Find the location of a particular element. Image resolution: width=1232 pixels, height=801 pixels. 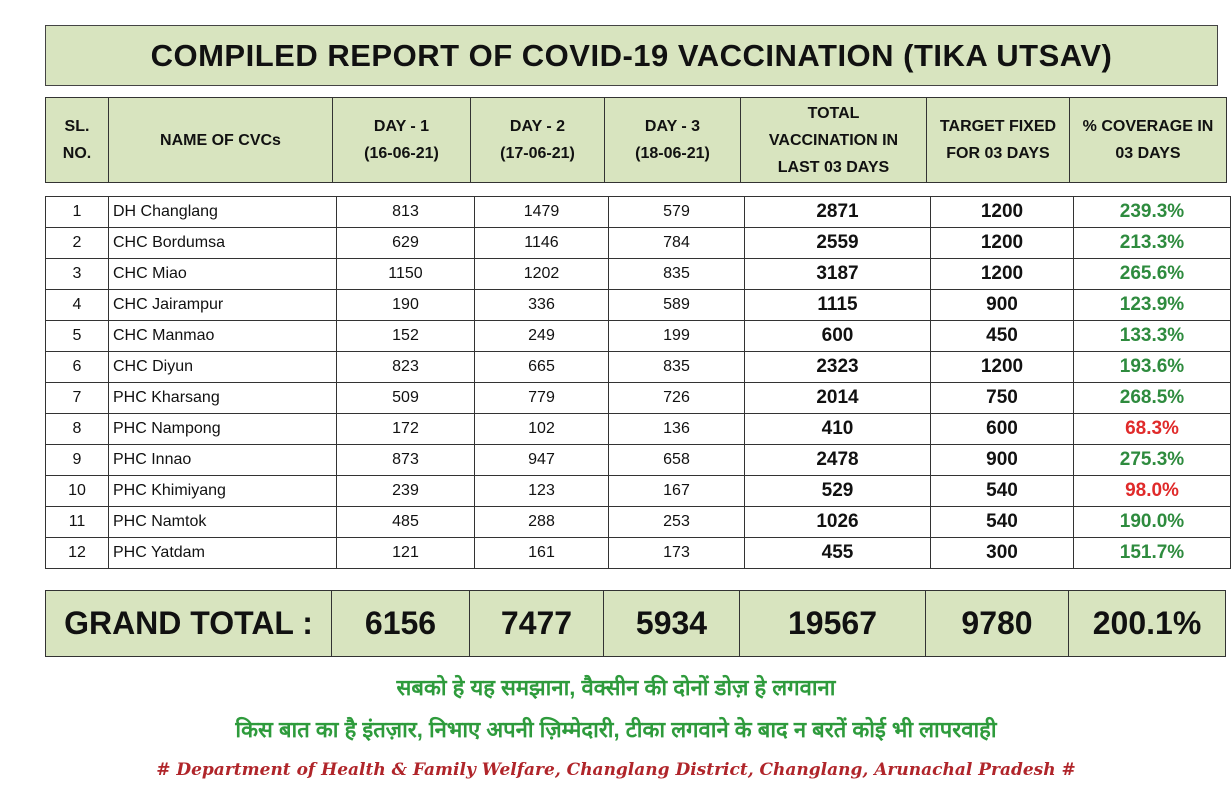

cell: 190 is located at coordinates (405, 305).